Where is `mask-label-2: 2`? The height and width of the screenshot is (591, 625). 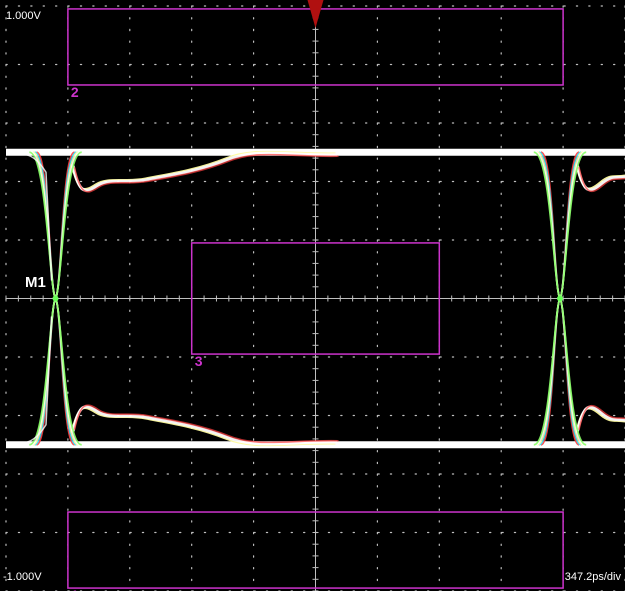
mask-label-2: 2 is located at coordinates (75, 92).